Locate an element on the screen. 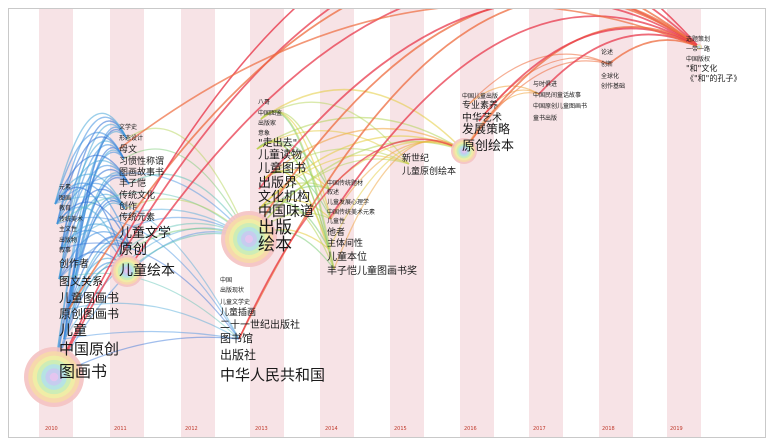  node-yuanchuanghuiben is located at coordinates (464, 151).